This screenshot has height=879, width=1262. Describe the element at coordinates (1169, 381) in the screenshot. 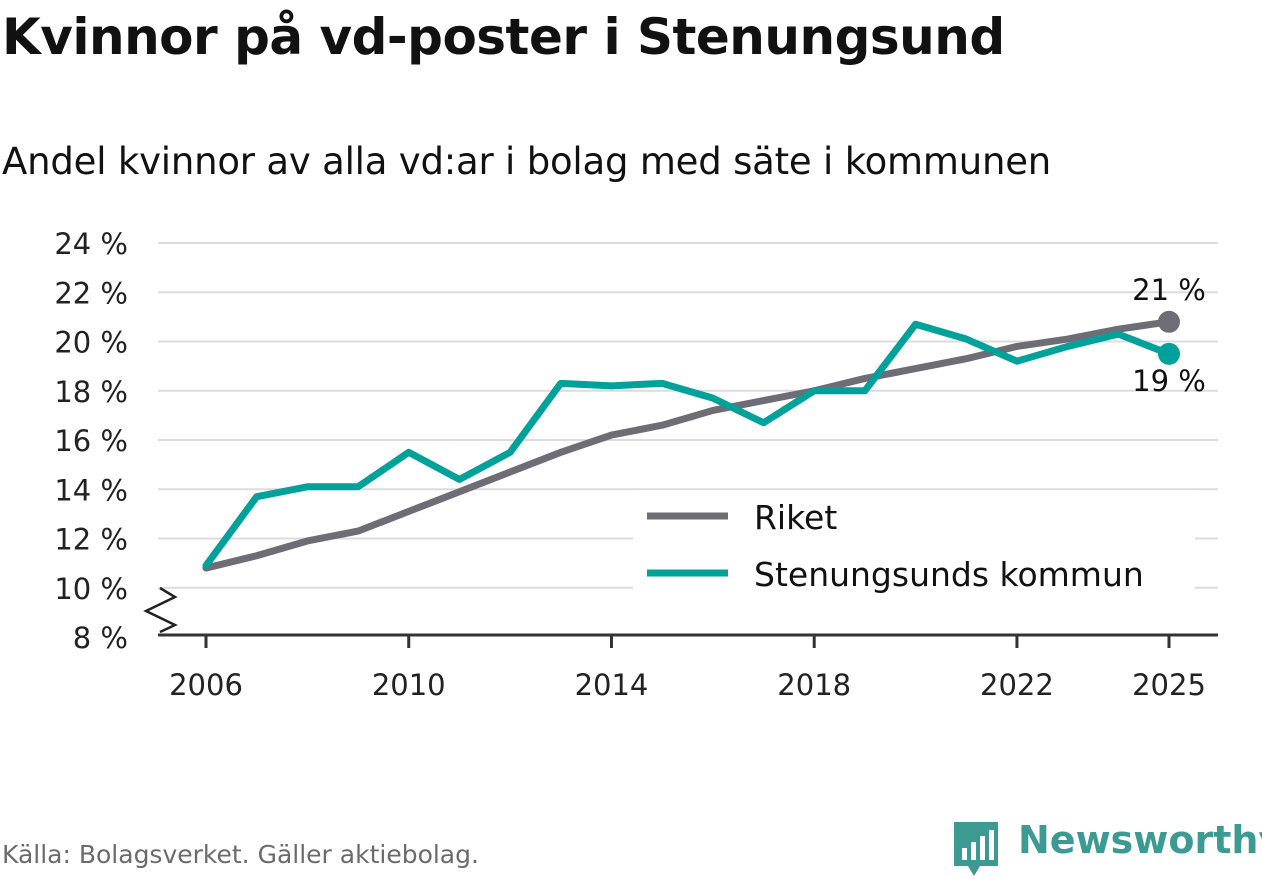

I see `end-label-stenungsund: 19 %` at that location.